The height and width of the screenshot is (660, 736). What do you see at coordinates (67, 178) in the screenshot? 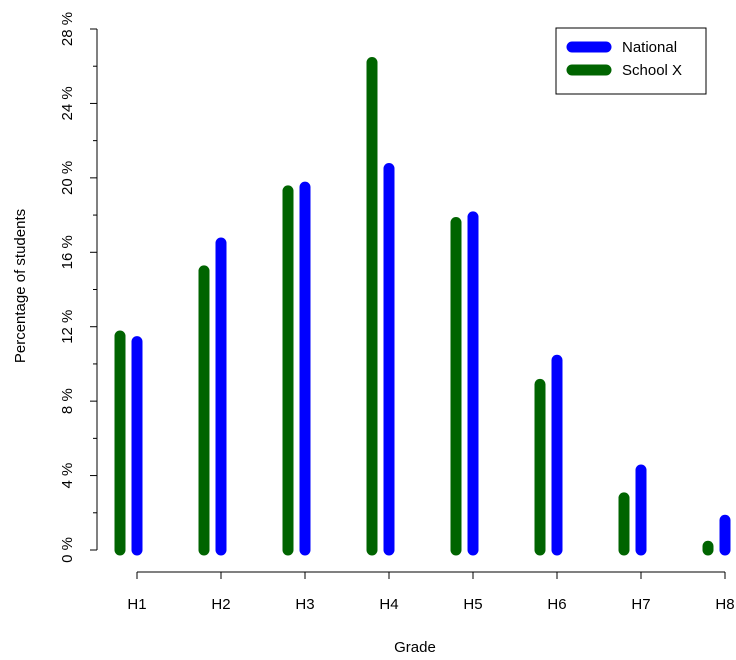
I see `y-tick-label: 20 %` at bounding box center [67, 178].